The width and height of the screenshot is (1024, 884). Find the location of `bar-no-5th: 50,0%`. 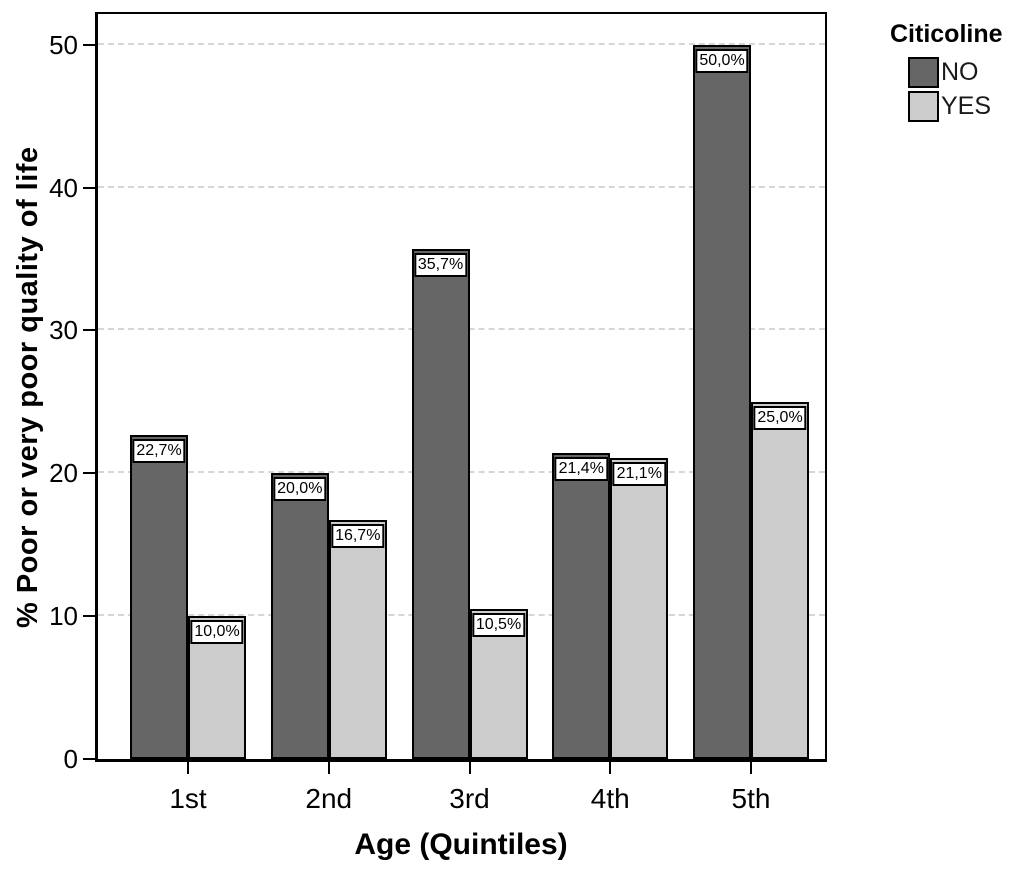

bar-no-5th: 50,0% is located at coordinates (722, 401).